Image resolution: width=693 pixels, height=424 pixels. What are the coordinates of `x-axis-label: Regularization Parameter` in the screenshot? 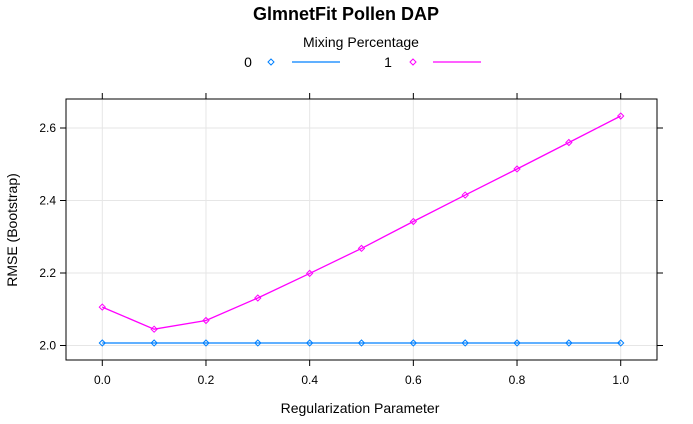 It's located at (360, 408).